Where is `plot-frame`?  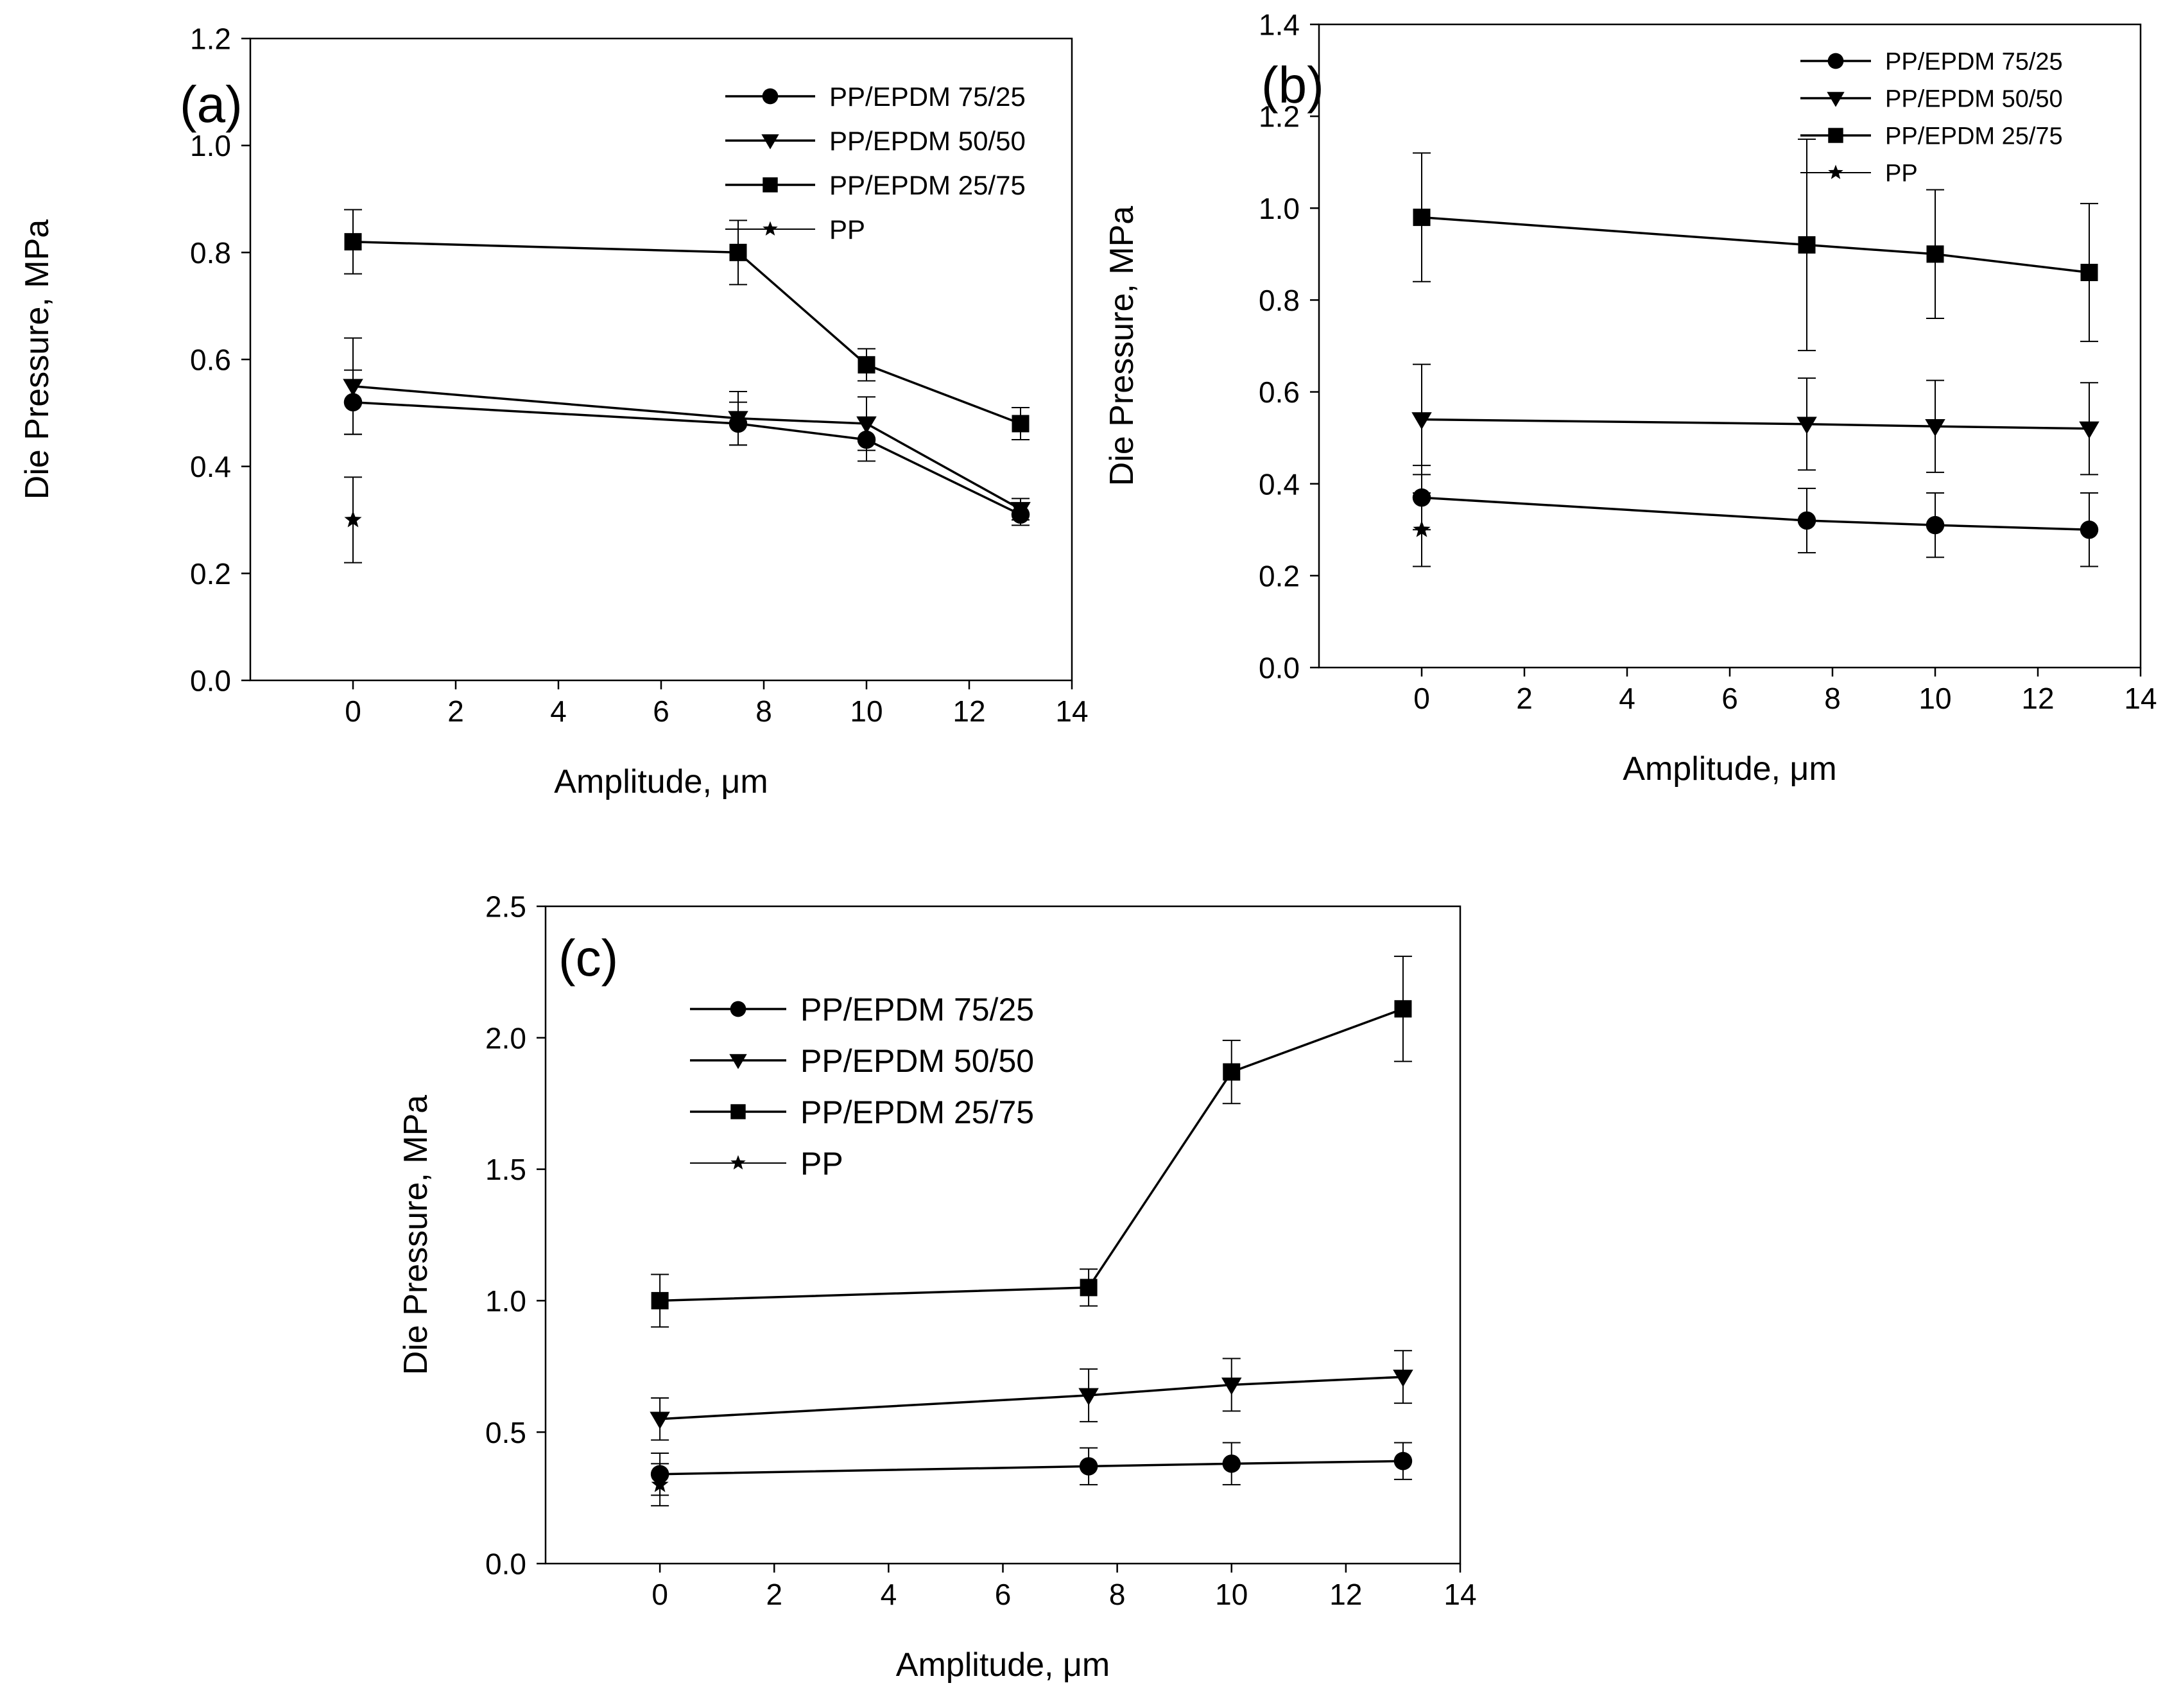
plot-frame is located at coordinates (1730, 346).